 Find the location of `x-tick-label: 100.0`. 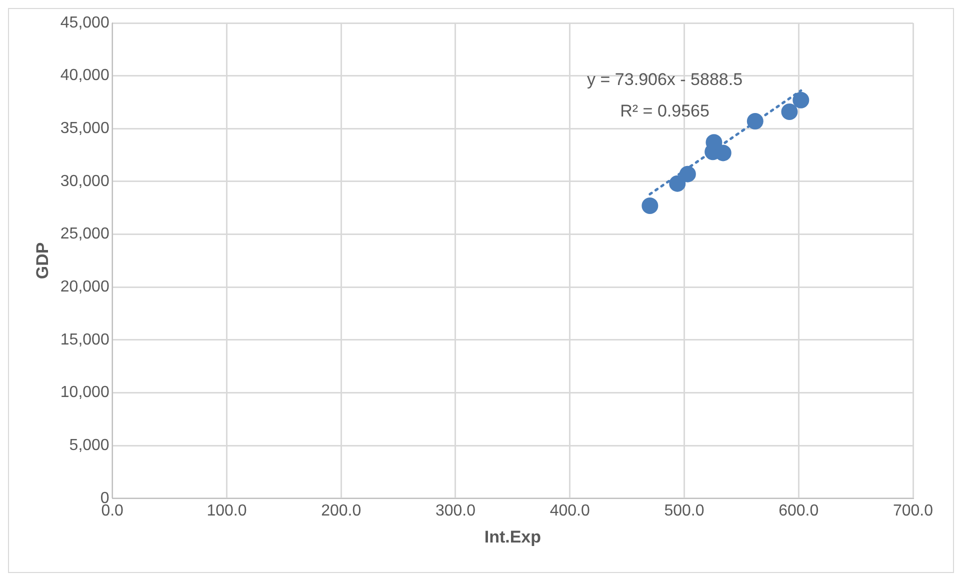

x-tick-label: 100.0 is located at coordinates (226, 511).